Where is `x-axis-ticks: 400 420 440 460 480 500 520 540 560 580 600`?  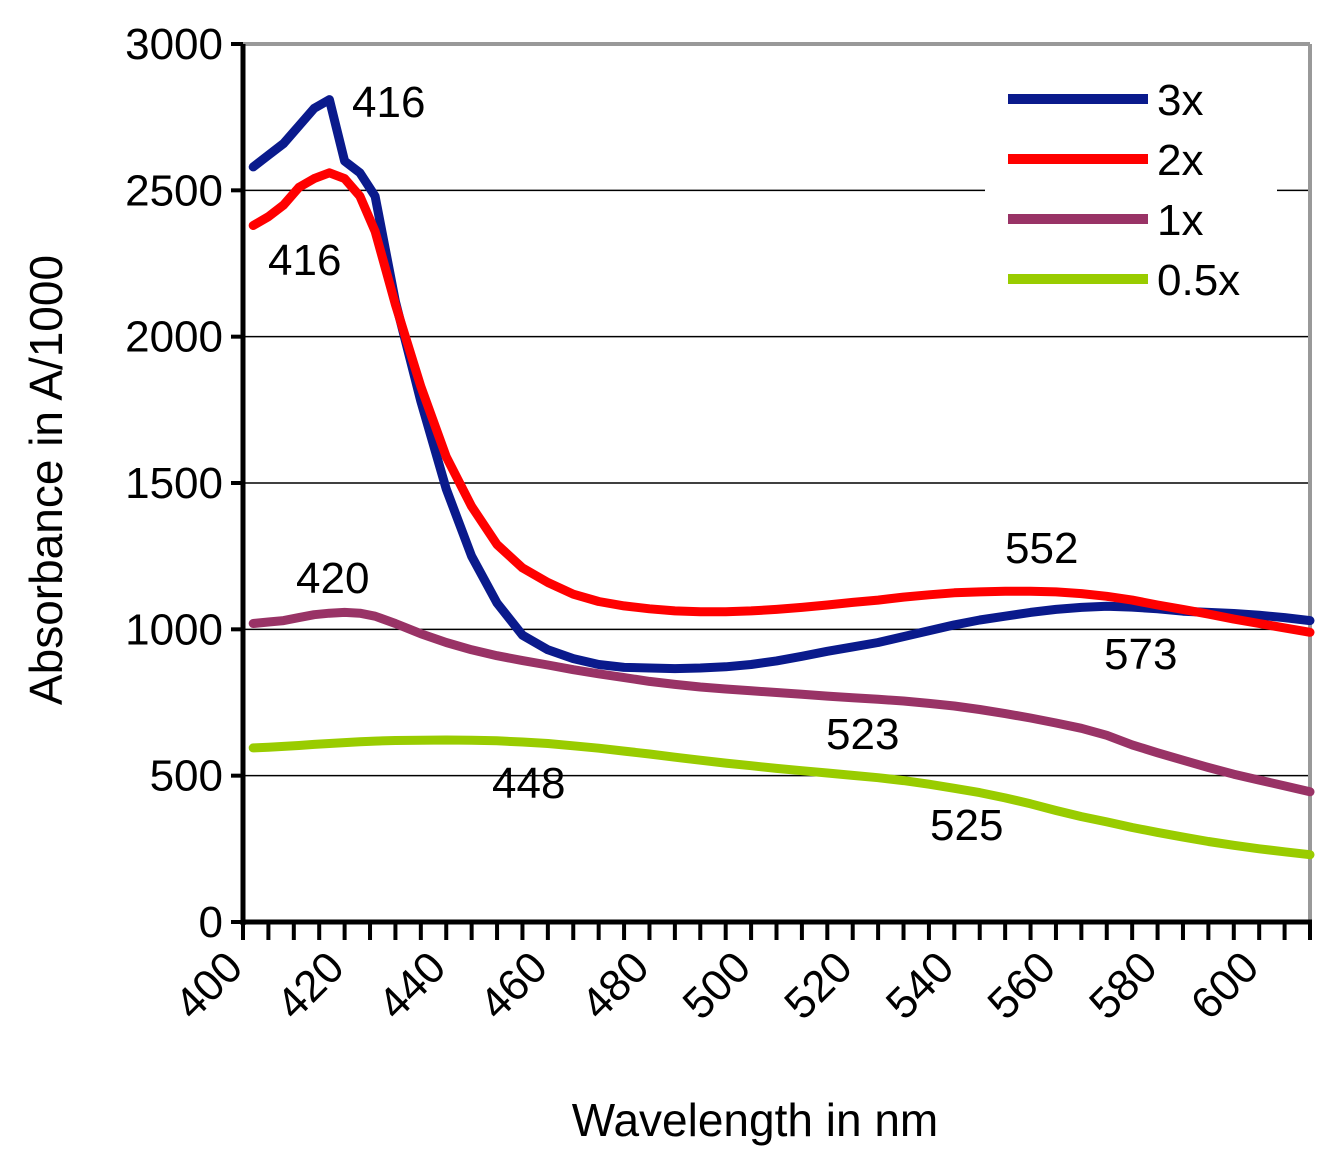
x-axis-ticks: 400 420 440 460 480 500 520 540 560 580 600 is located at coordinates (739, 975).